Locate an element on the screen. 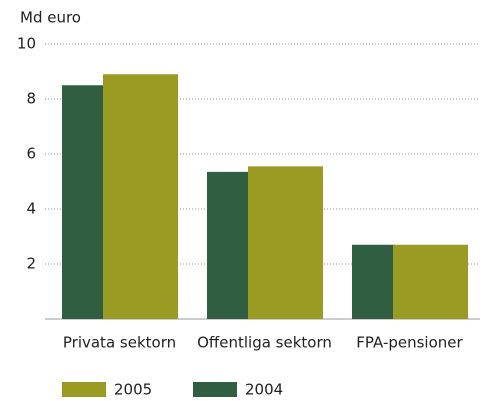  y-tick-label: 4 is located at coordinates (31, 209).